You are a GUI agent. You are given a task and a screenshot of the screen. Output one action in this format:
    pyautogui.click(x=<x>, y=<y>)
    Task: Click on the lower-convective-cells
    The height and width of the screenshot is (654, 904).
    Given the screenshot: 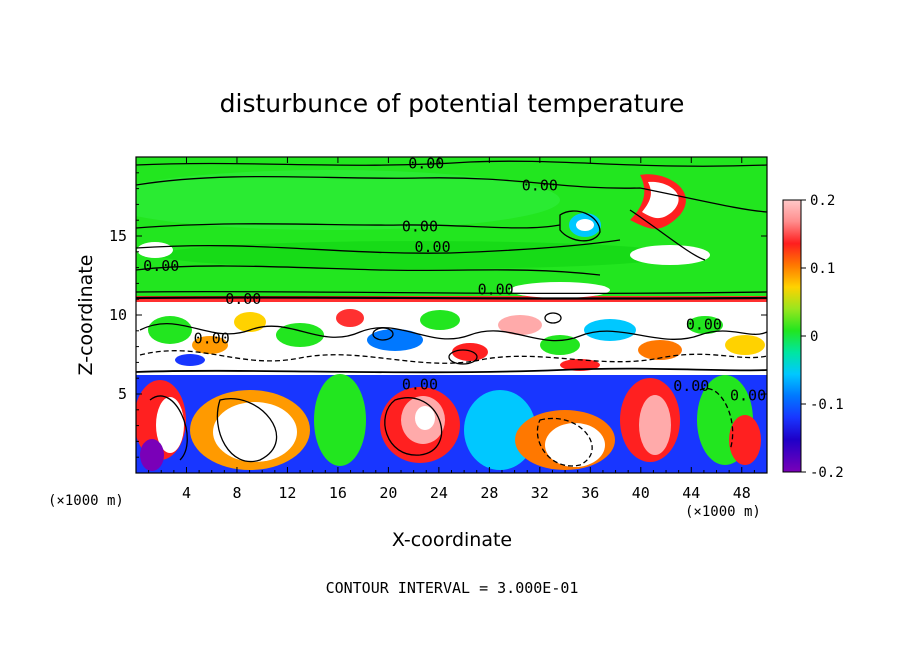 What is the action you would take?
    pyautogui.click(x=451, y=423)
    